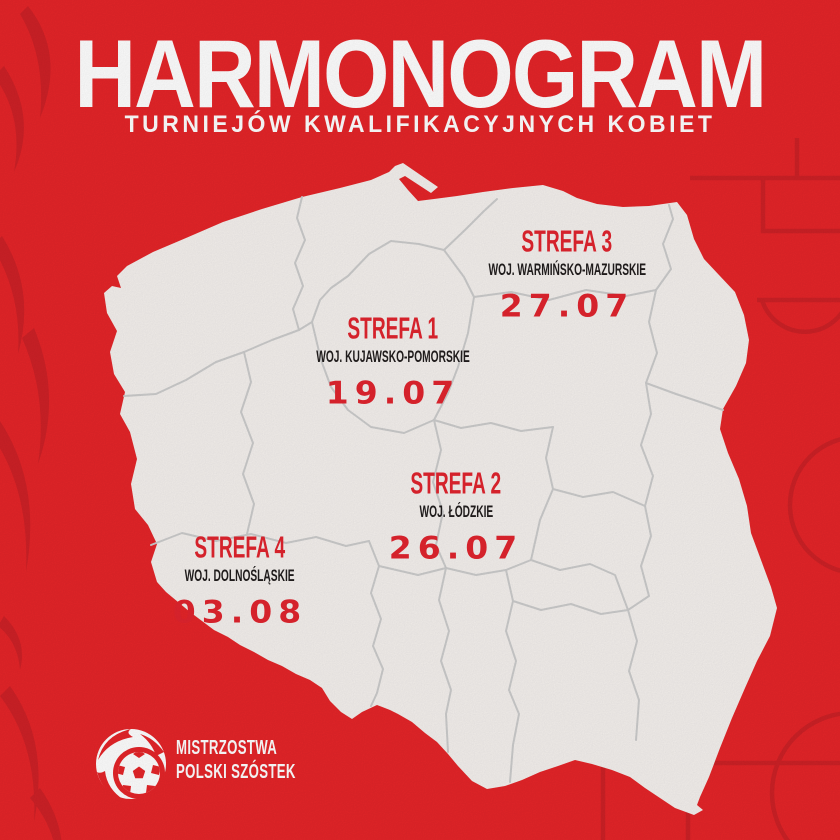 The image size is (840, 840). What do you see at coordinates (765, 355) in the screenshot?
I see `pitch-lines-top-right` at bounding box center [765, 355].